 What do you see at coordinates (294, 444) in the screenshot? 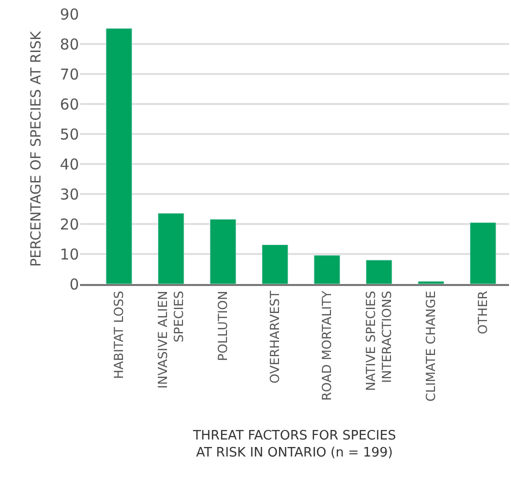
I see `x-axis-title: THREAT FACTORS FOR SPECIES AT RISK IN ONTARIO (n = 199)` at bounding box center [294, 444].